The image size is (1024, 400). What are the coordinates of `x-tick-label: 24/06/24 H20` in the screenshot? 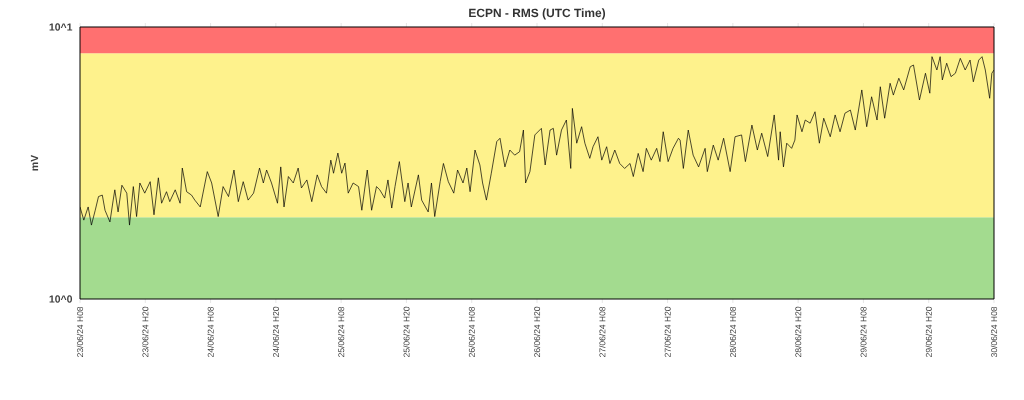 It's located at (275, 331).